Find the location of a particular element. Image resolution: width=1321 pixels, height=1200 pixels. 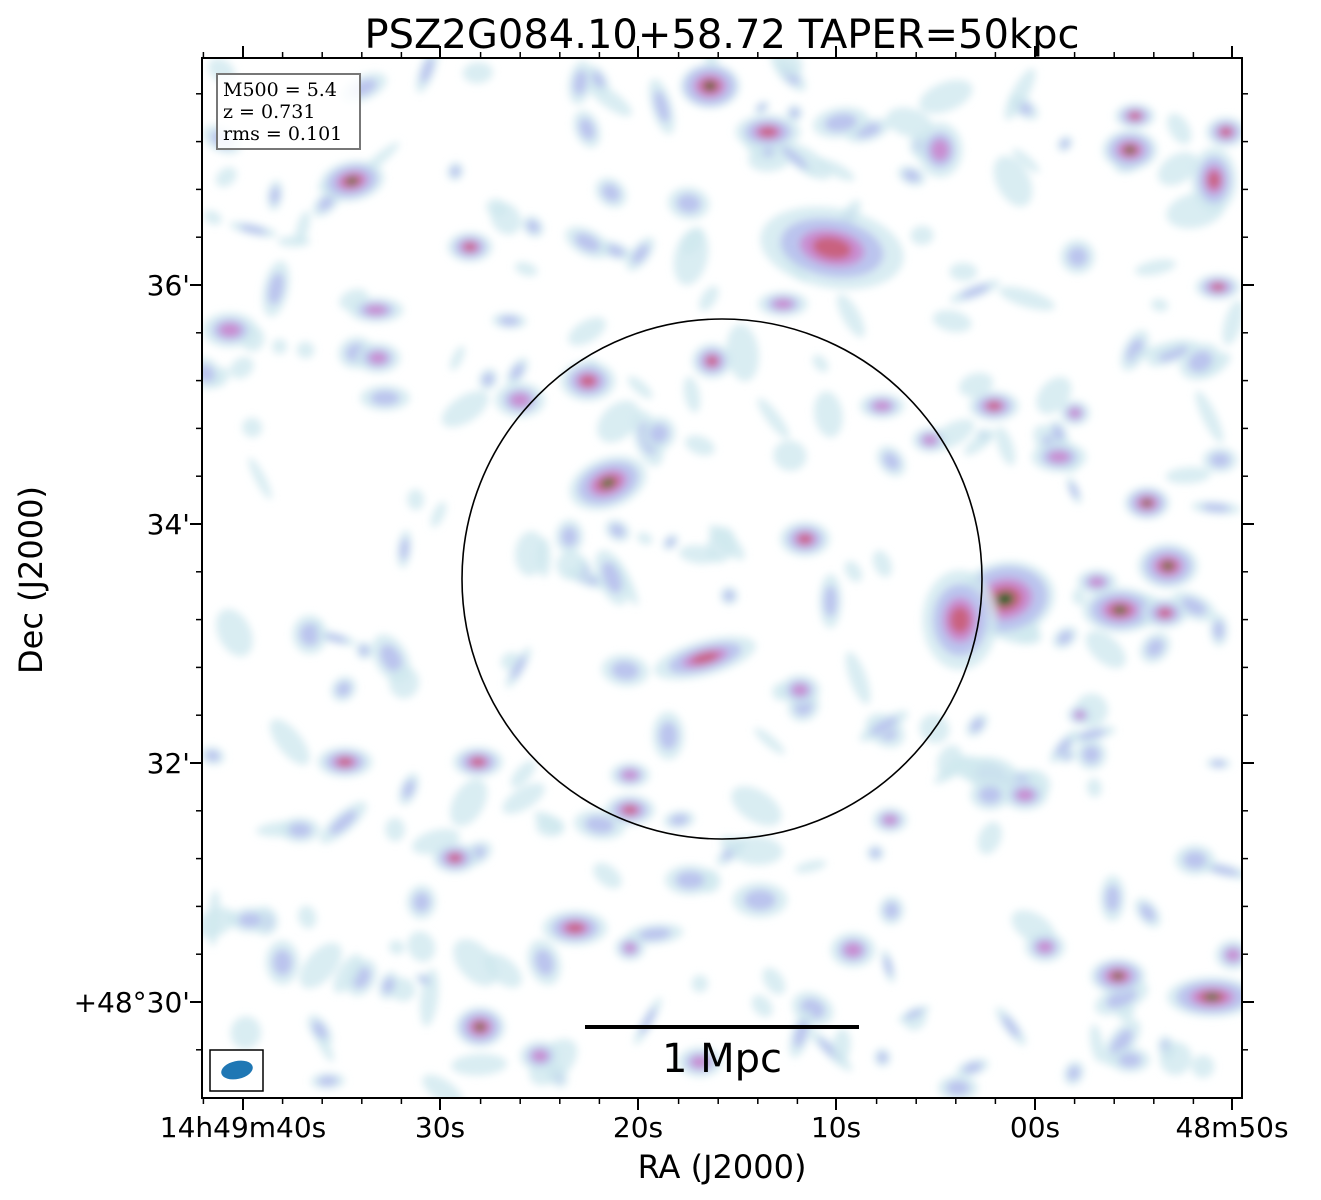

beam-ellipse is located at coordinates (237, 1070).